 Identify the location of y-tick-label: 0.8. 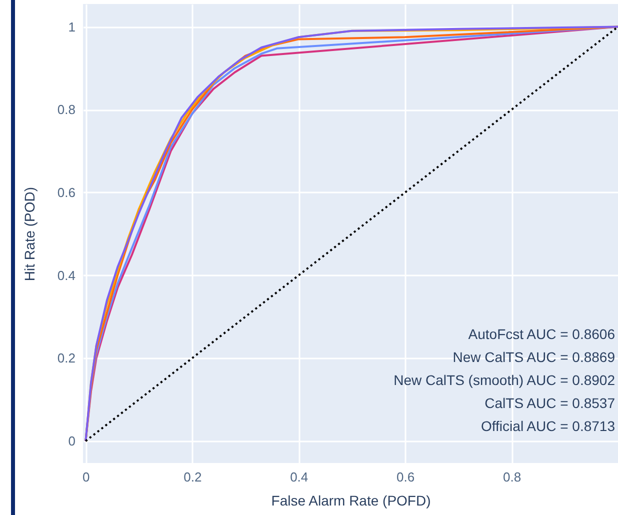
(66, 110).